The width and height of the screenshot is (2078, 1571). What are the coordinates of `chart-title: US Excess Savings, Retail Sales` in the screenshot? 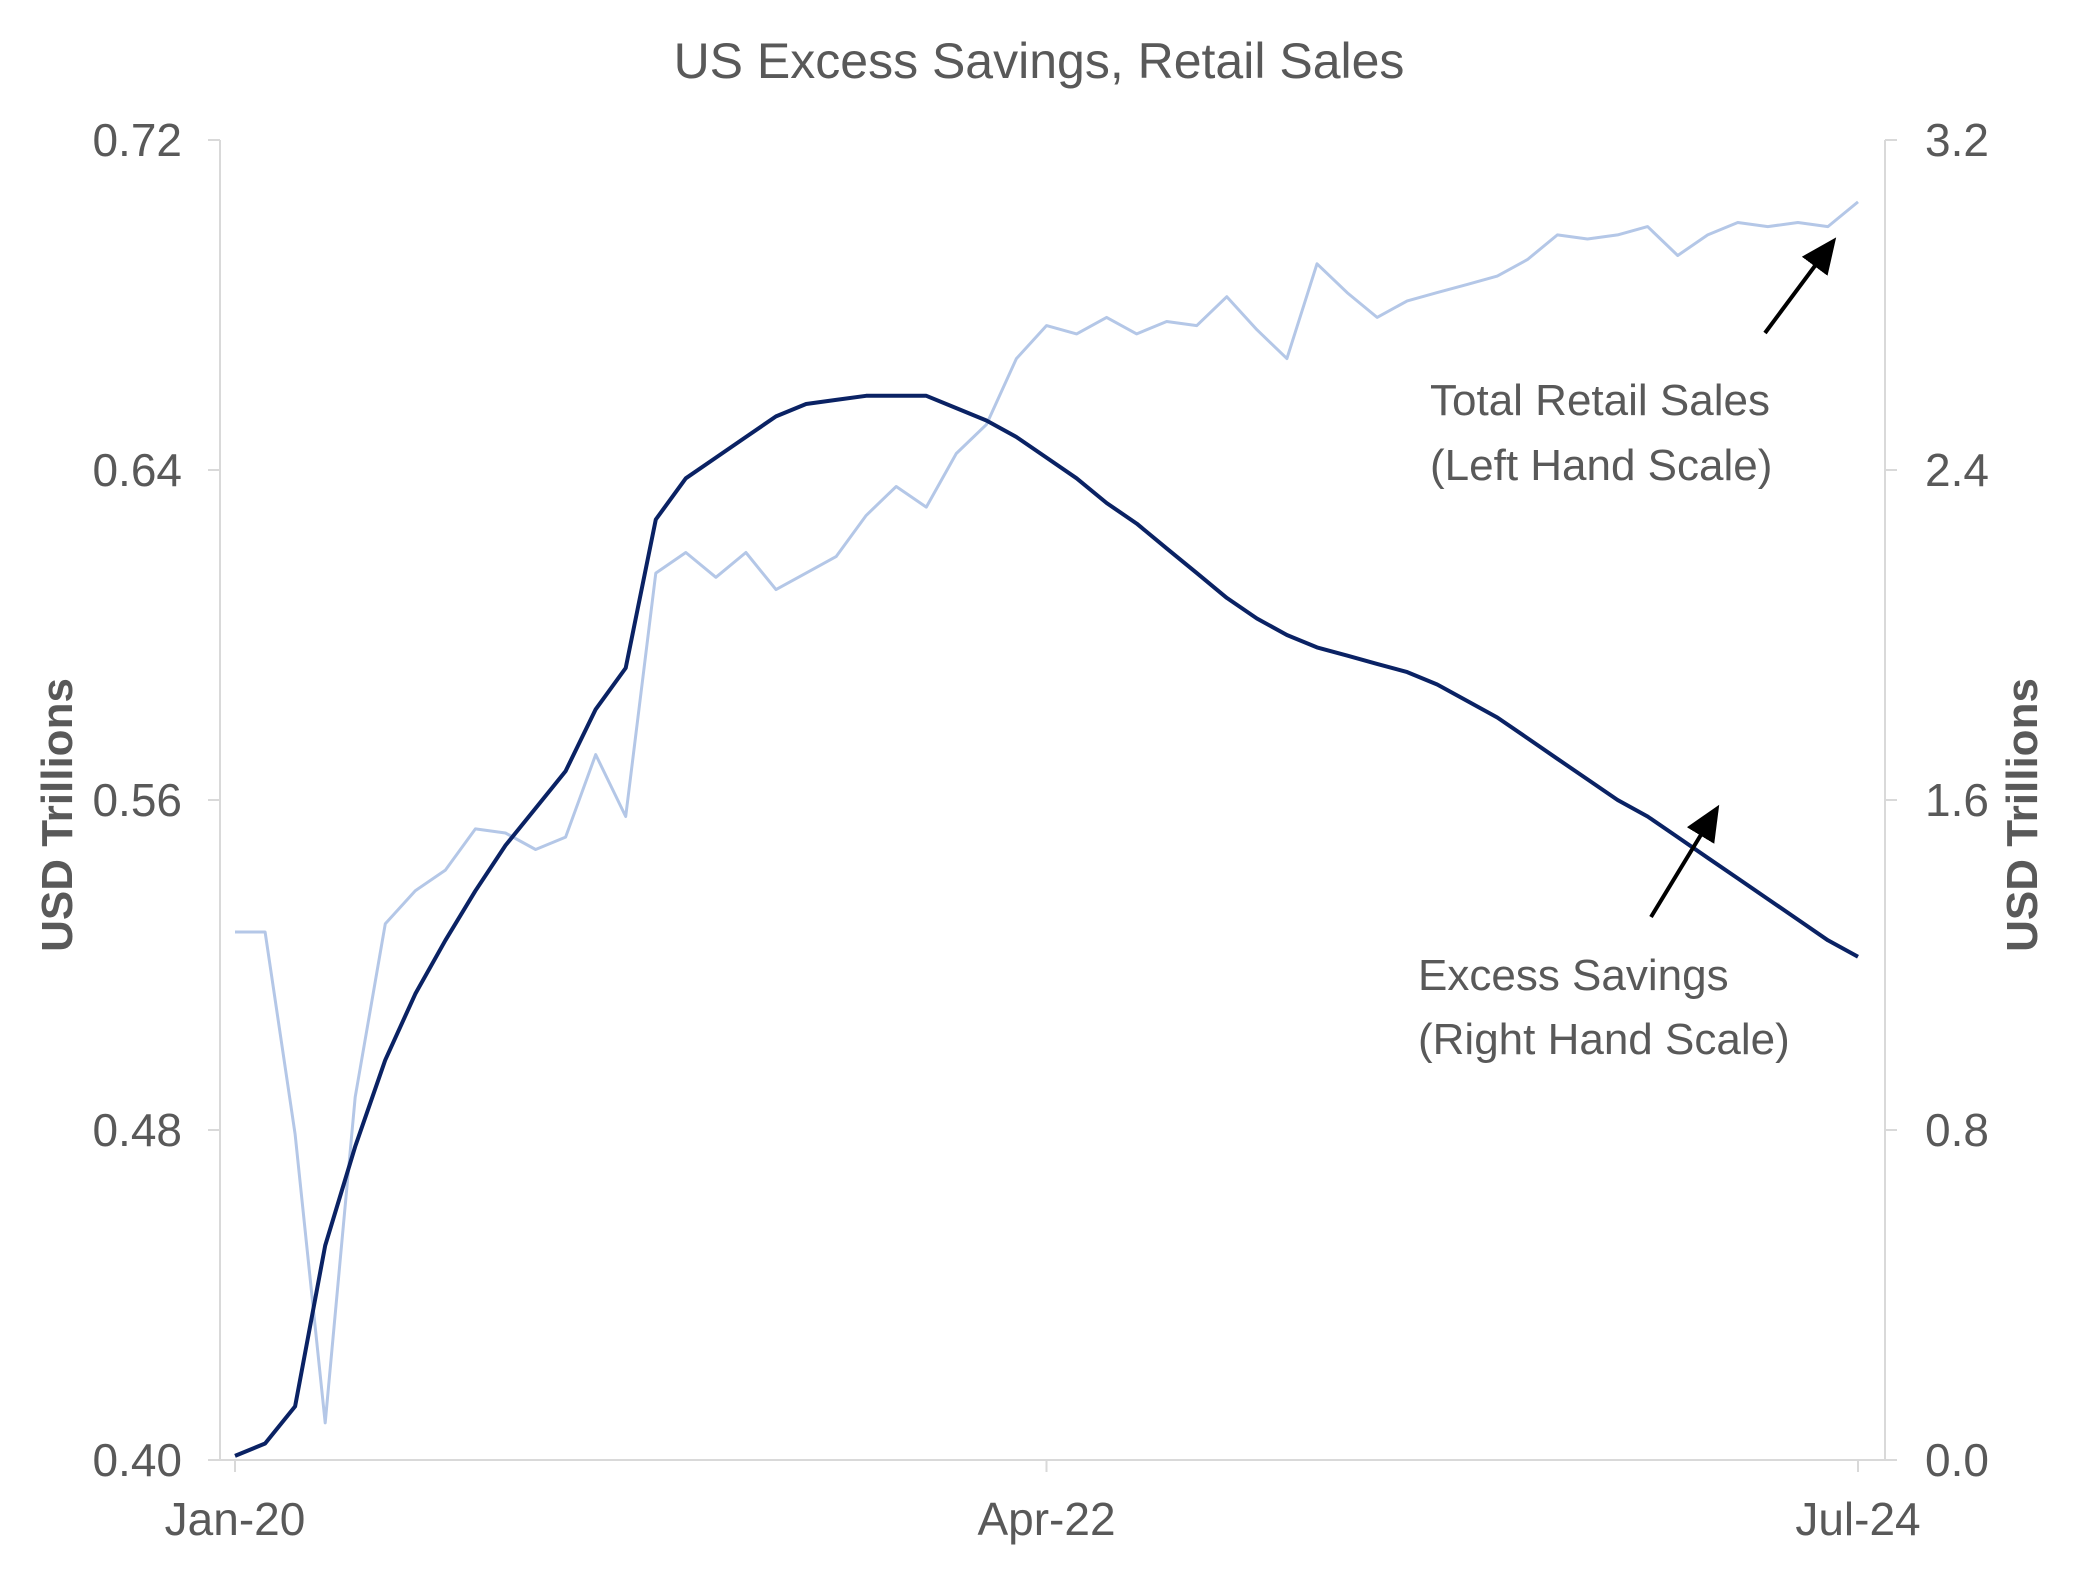 It's located at (1039, 61).